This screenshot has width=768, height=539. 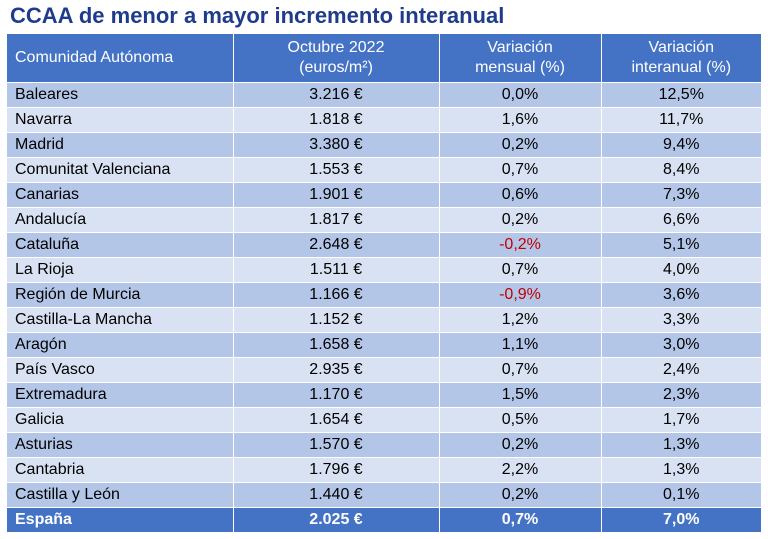 What do you see at coordinates (520, 245) in the screenshot?
I see `cell-monthly: -0,2%` at bounding box center [520, 245].